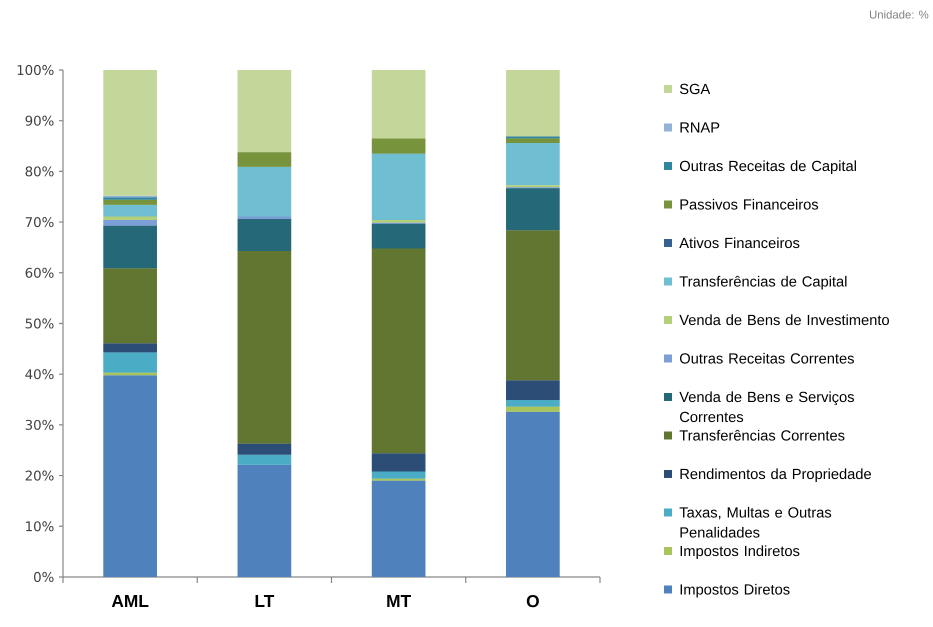  Describe the element at coordinates (749, 204) in the screenshot. I see `legend-label: Passivos Financeiros` at that location.